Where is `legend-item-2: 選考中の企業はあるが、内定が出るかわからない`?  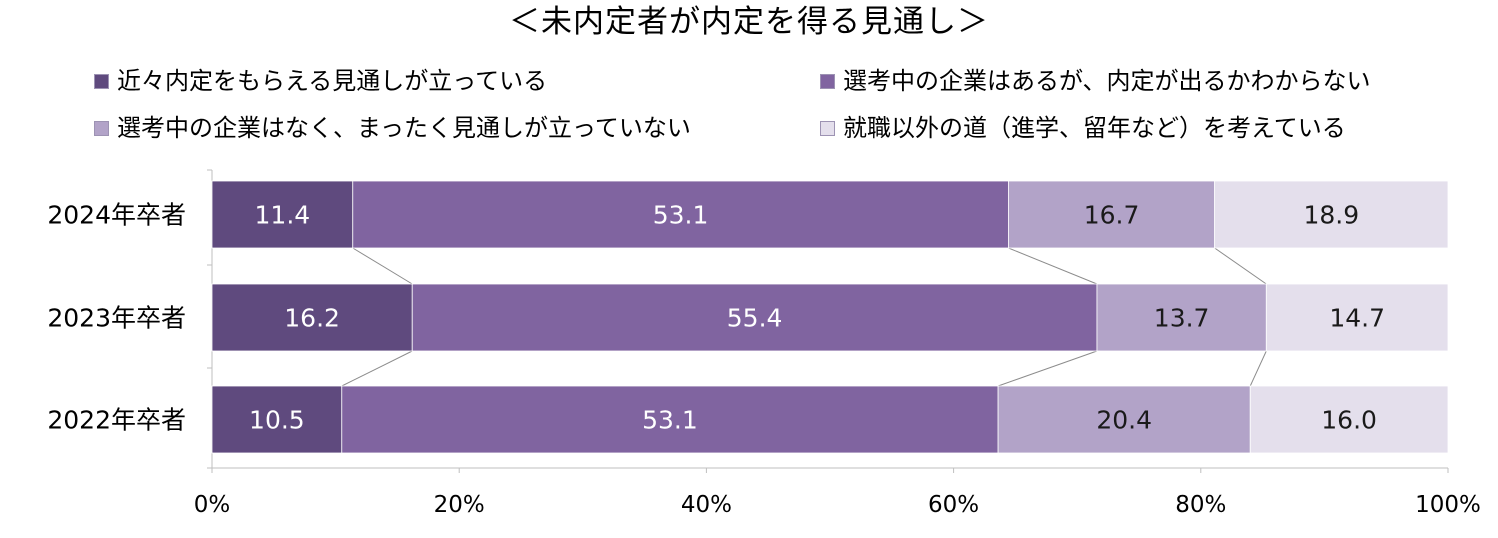
legend-item-2: 選考中の企業はあるが、内定が出るかわからない is located at coordinates (1095, 81).